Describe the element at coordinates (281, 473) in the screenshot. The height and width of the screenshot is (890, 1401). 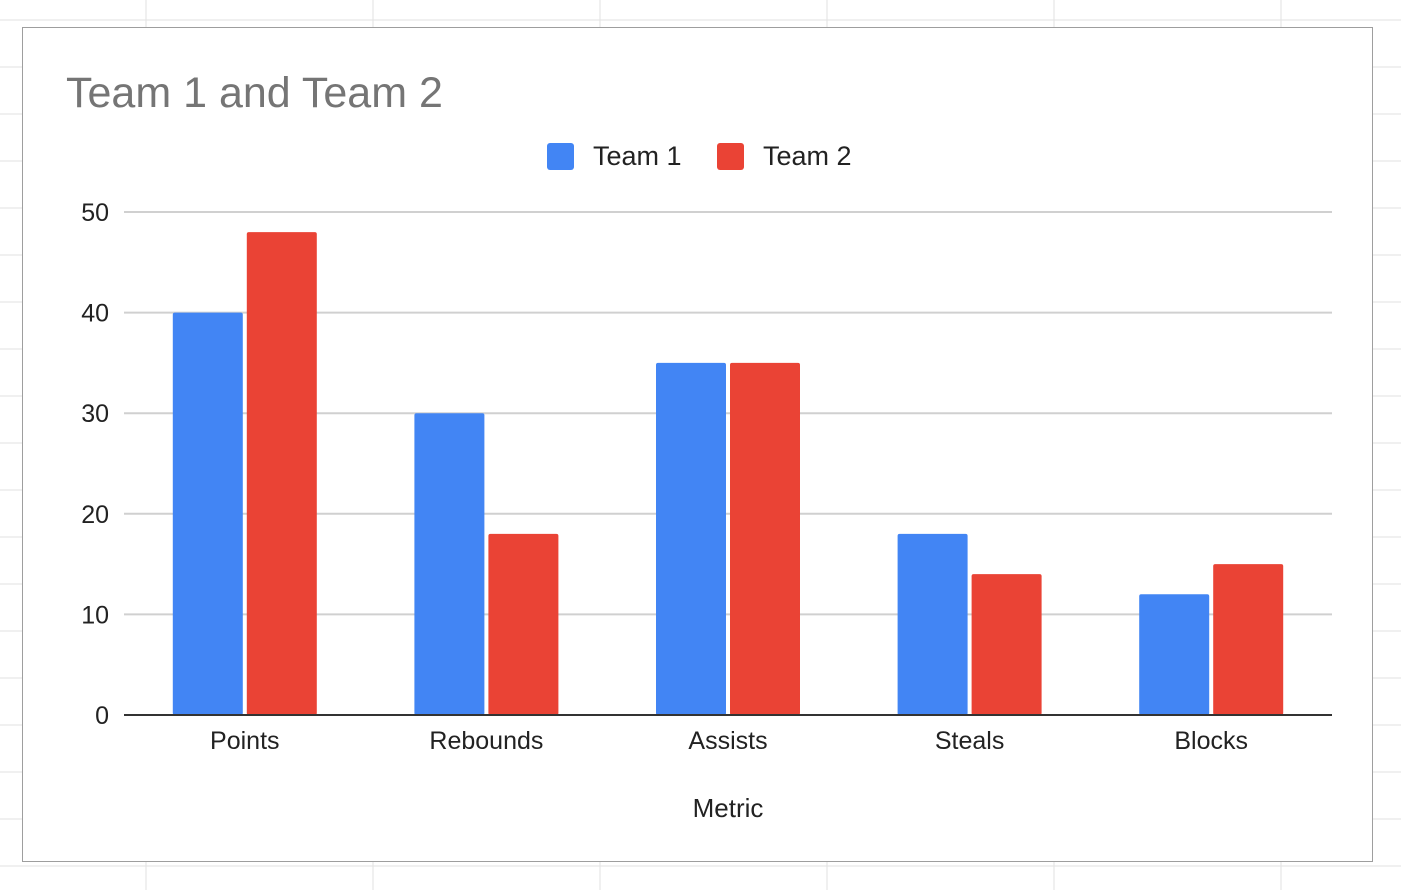
I see `bar-team-2-points` at that location.